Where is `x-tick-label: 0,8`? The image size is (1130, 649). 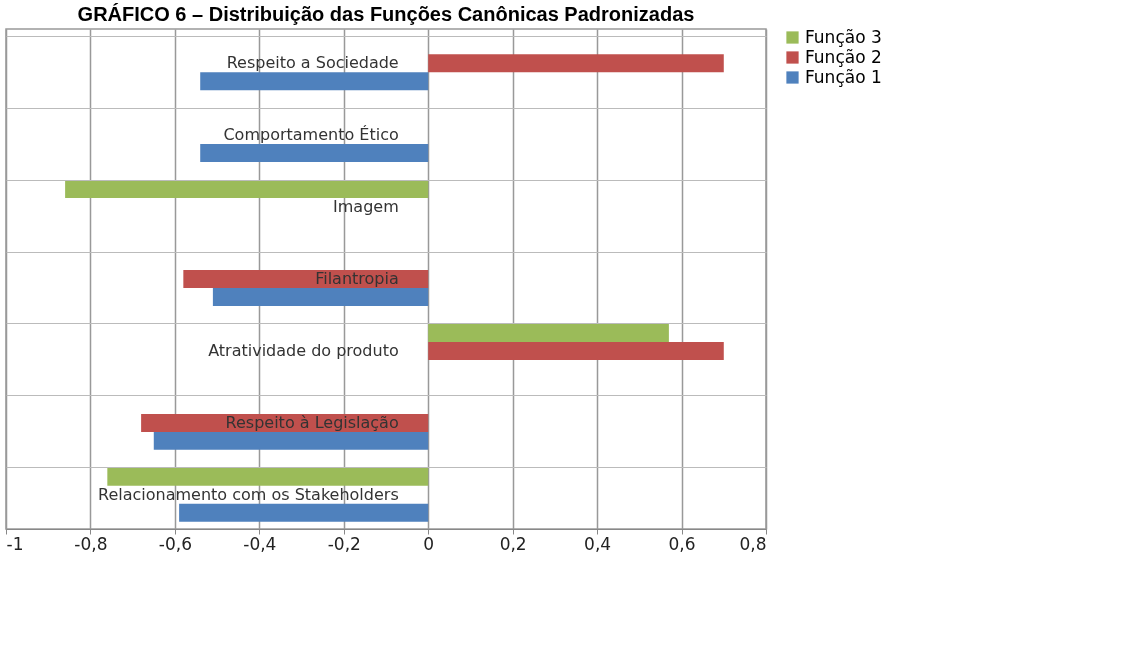 x-tick-label: 0,8 is located at coordinates (753, 543).